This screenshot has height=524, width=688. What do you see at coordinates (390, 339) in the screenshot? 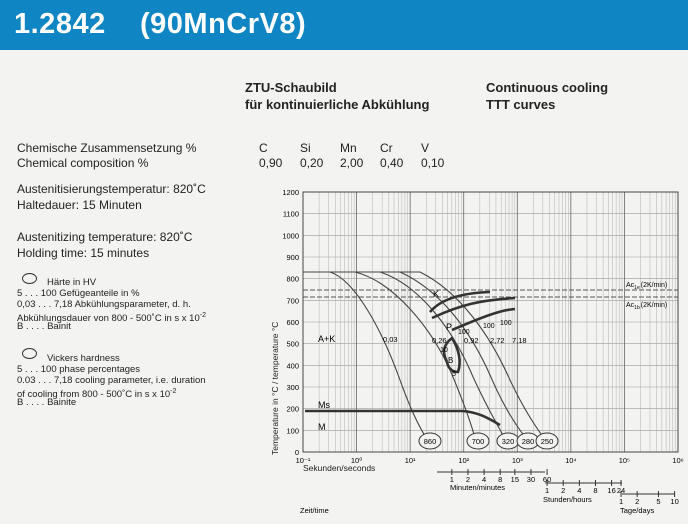
I see `param-0-03: 0,03` at bounding box center [390, 339].